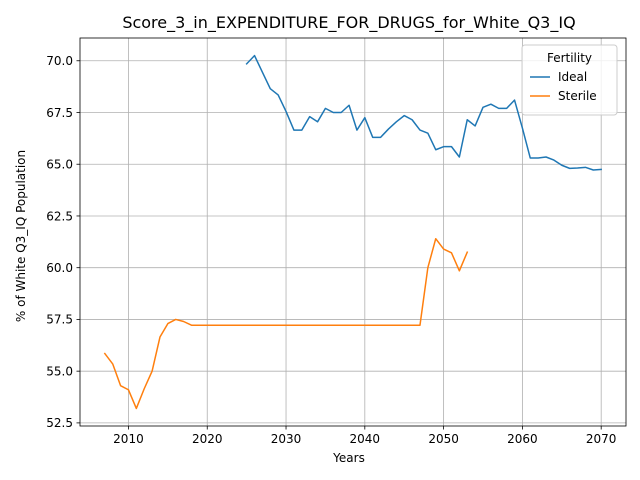 This screenshot has width=640, height=480. I want to click on y-tick-label: 60.0, so click(59, 268).